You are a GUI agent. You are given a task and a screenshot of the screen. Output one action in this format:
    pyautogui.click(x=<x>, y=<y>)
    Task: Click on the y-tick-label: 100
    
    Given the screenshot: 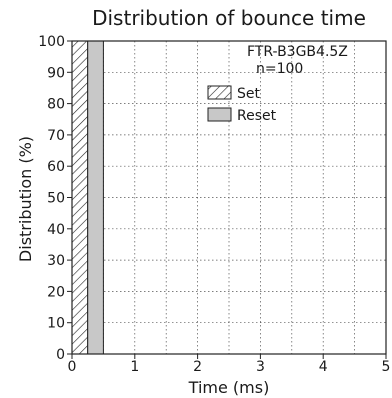 What is the action you would take?
    pyautogui.click(x=51, y=42)
    